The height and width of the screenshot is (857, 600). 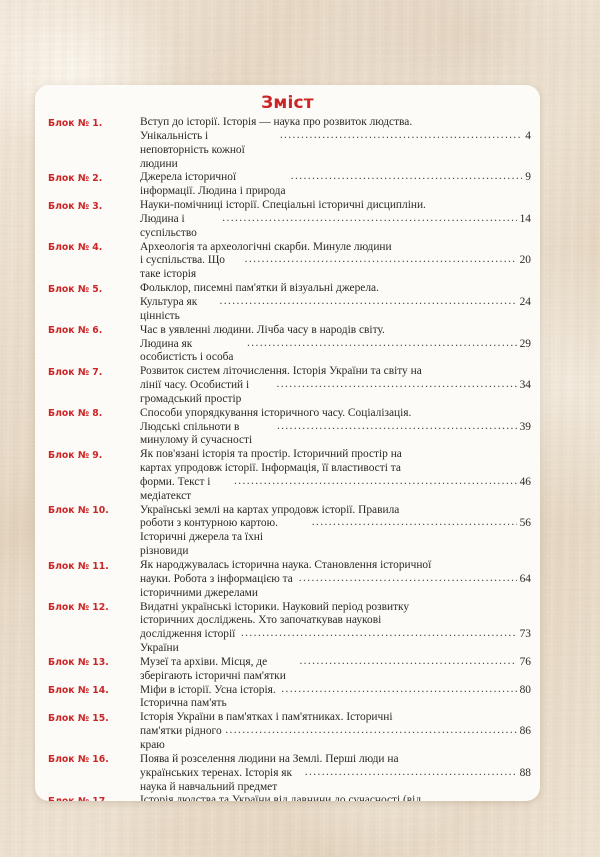 I want to click on block-label: Блок № 6., so click(x=75, y=331).